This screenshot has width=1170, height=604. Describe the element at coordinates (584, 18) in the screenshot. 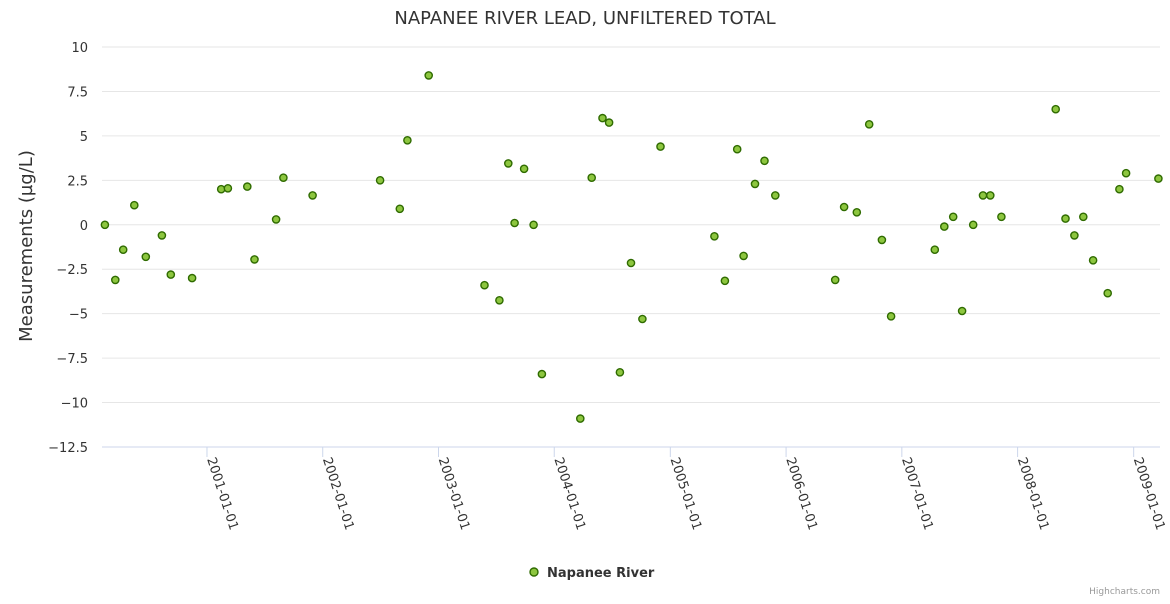

I see `chart-title: NAPANEE RIVER LEAD, UNFILTERED TOTAL` at that location.